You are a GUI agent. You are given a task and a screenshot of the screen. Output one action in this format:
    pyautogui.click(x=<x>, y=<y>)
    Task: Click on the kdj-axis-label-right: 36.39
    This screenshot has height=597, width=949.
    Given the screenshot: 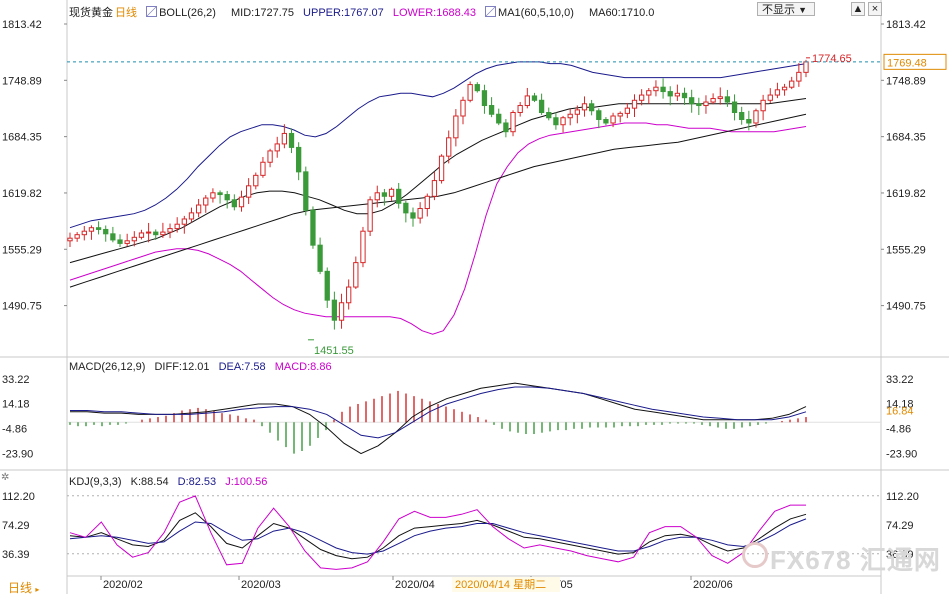 What is the action you would take?
    pyautogui.click(x=900, y=555)
    